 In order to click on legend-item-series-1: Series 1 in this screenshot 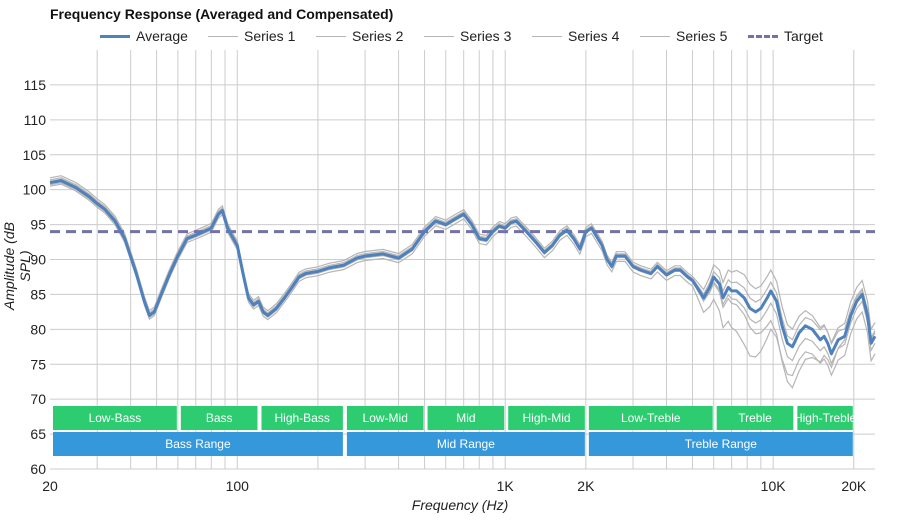, I will do `click(251, 36)`.